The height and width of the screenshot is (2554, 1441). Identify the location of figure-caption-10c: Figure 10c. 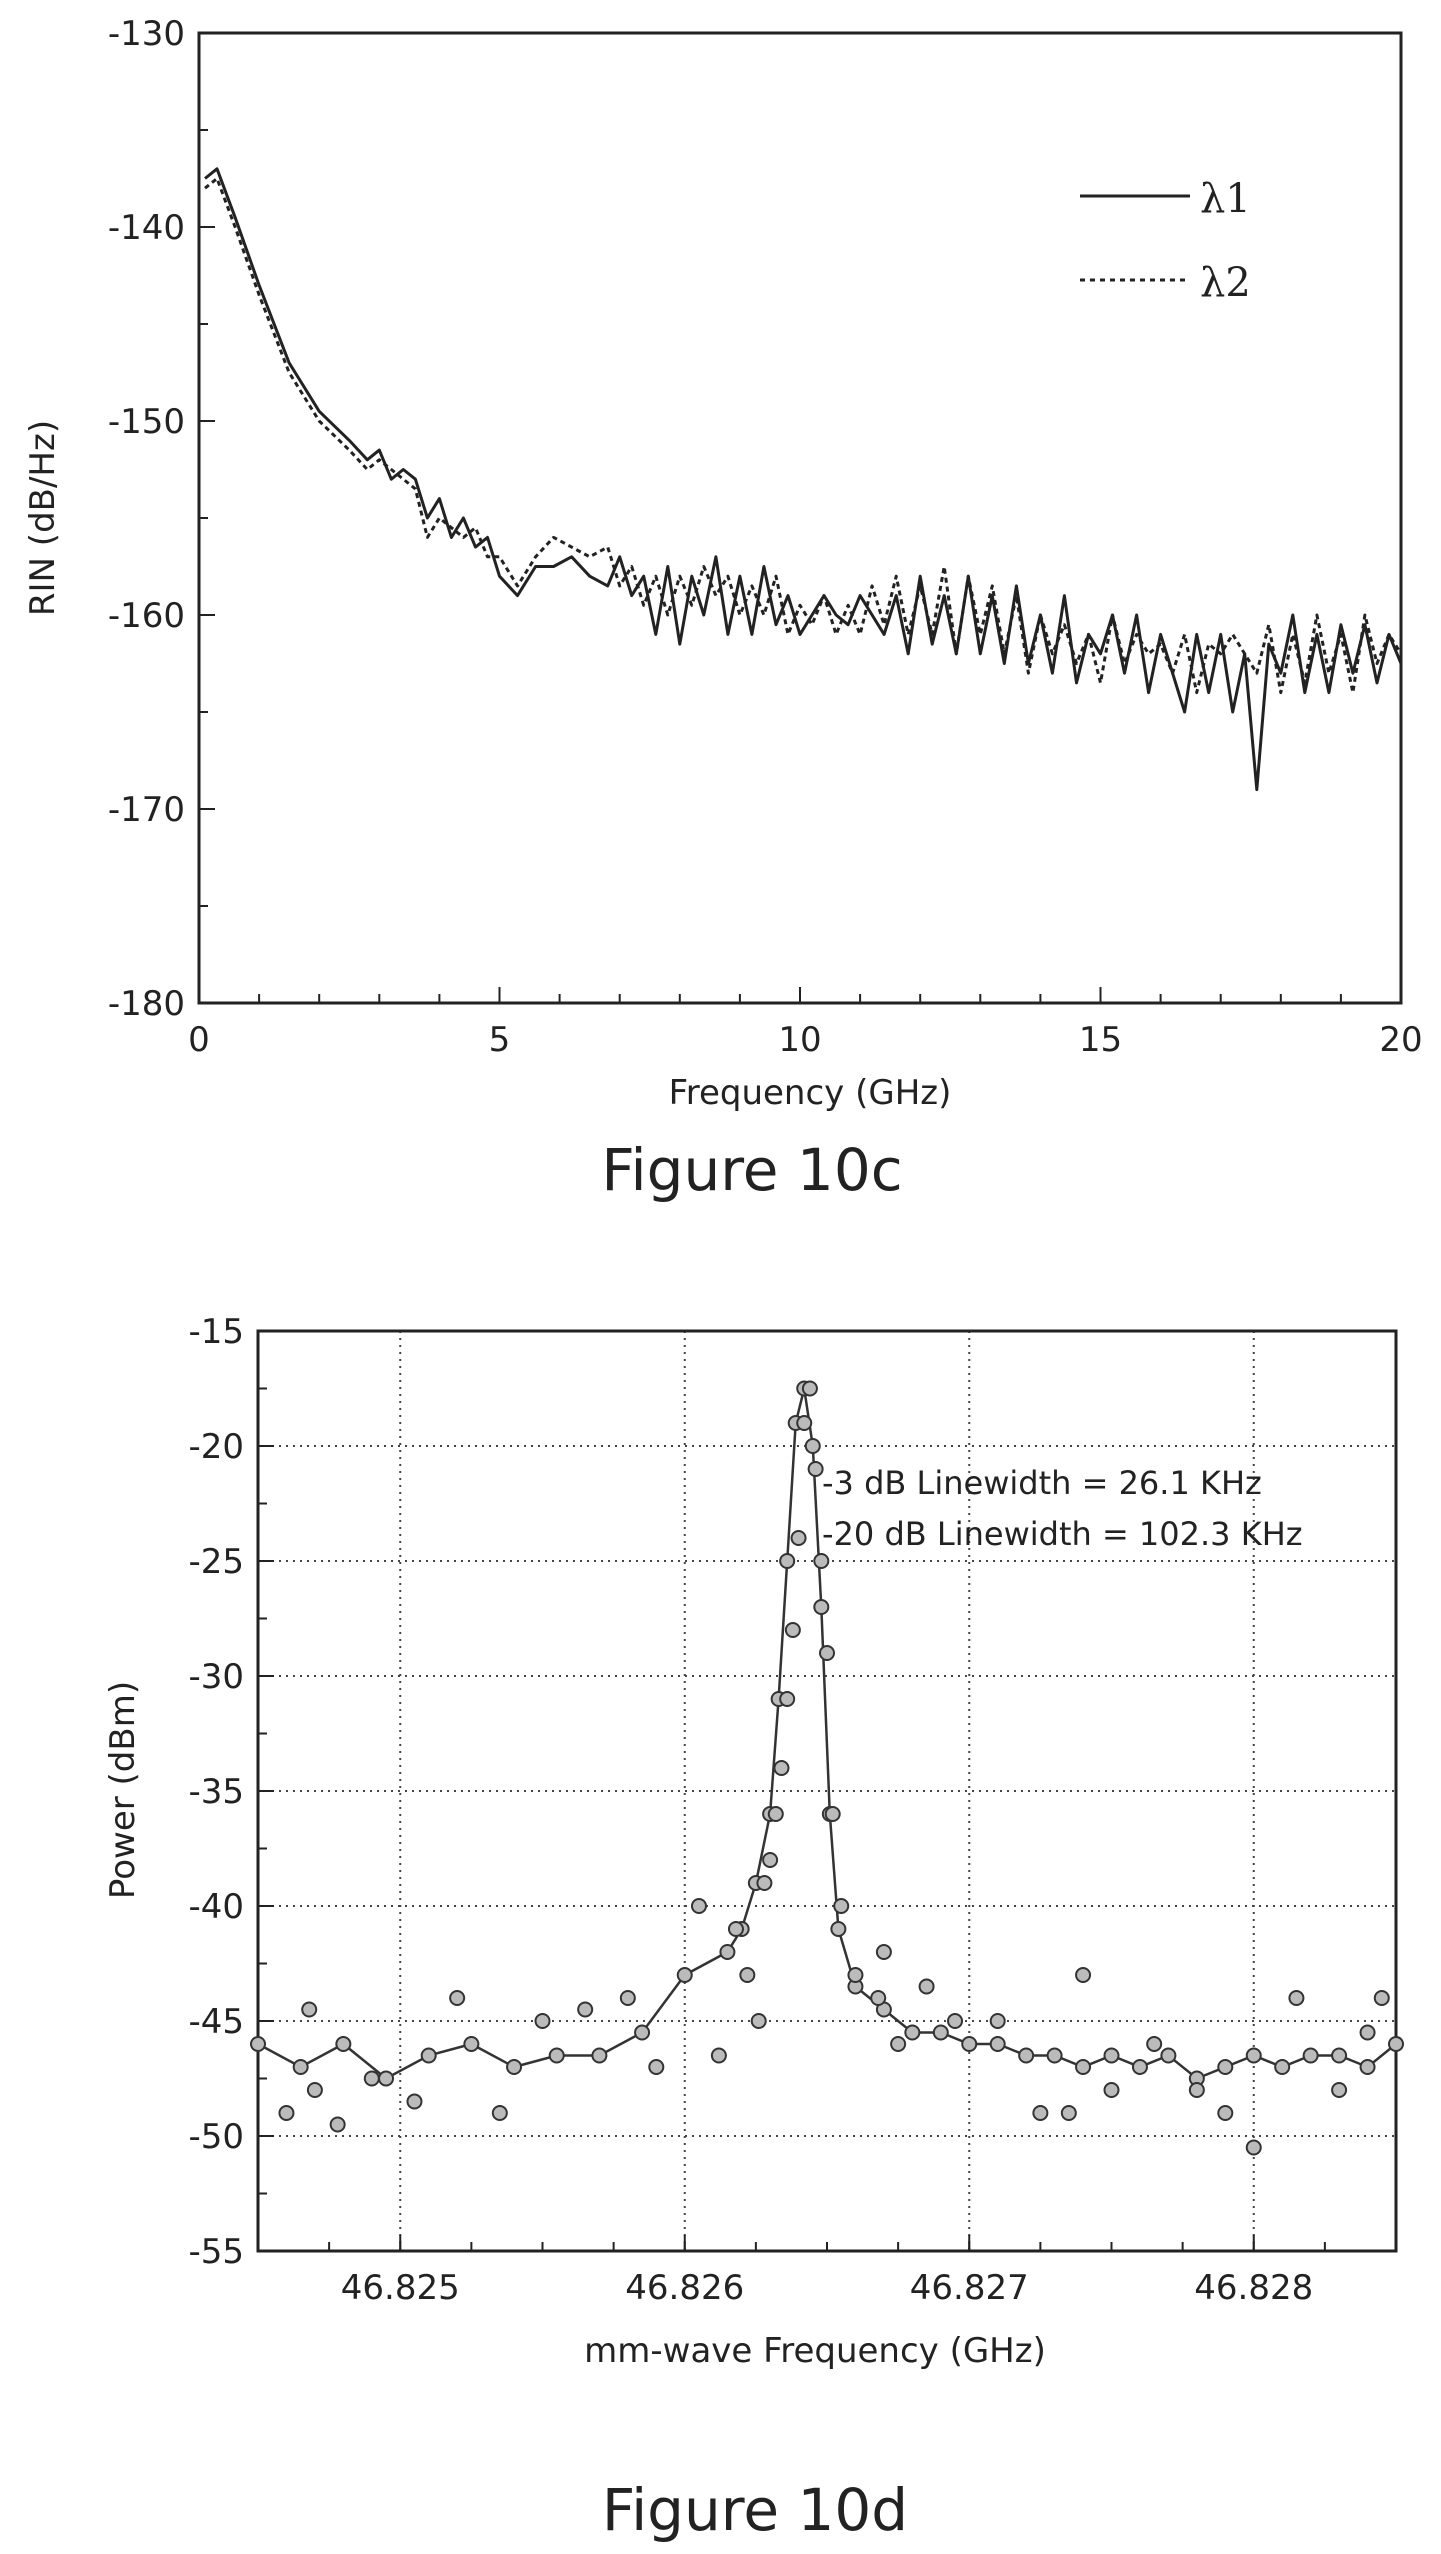
(751, 1170).